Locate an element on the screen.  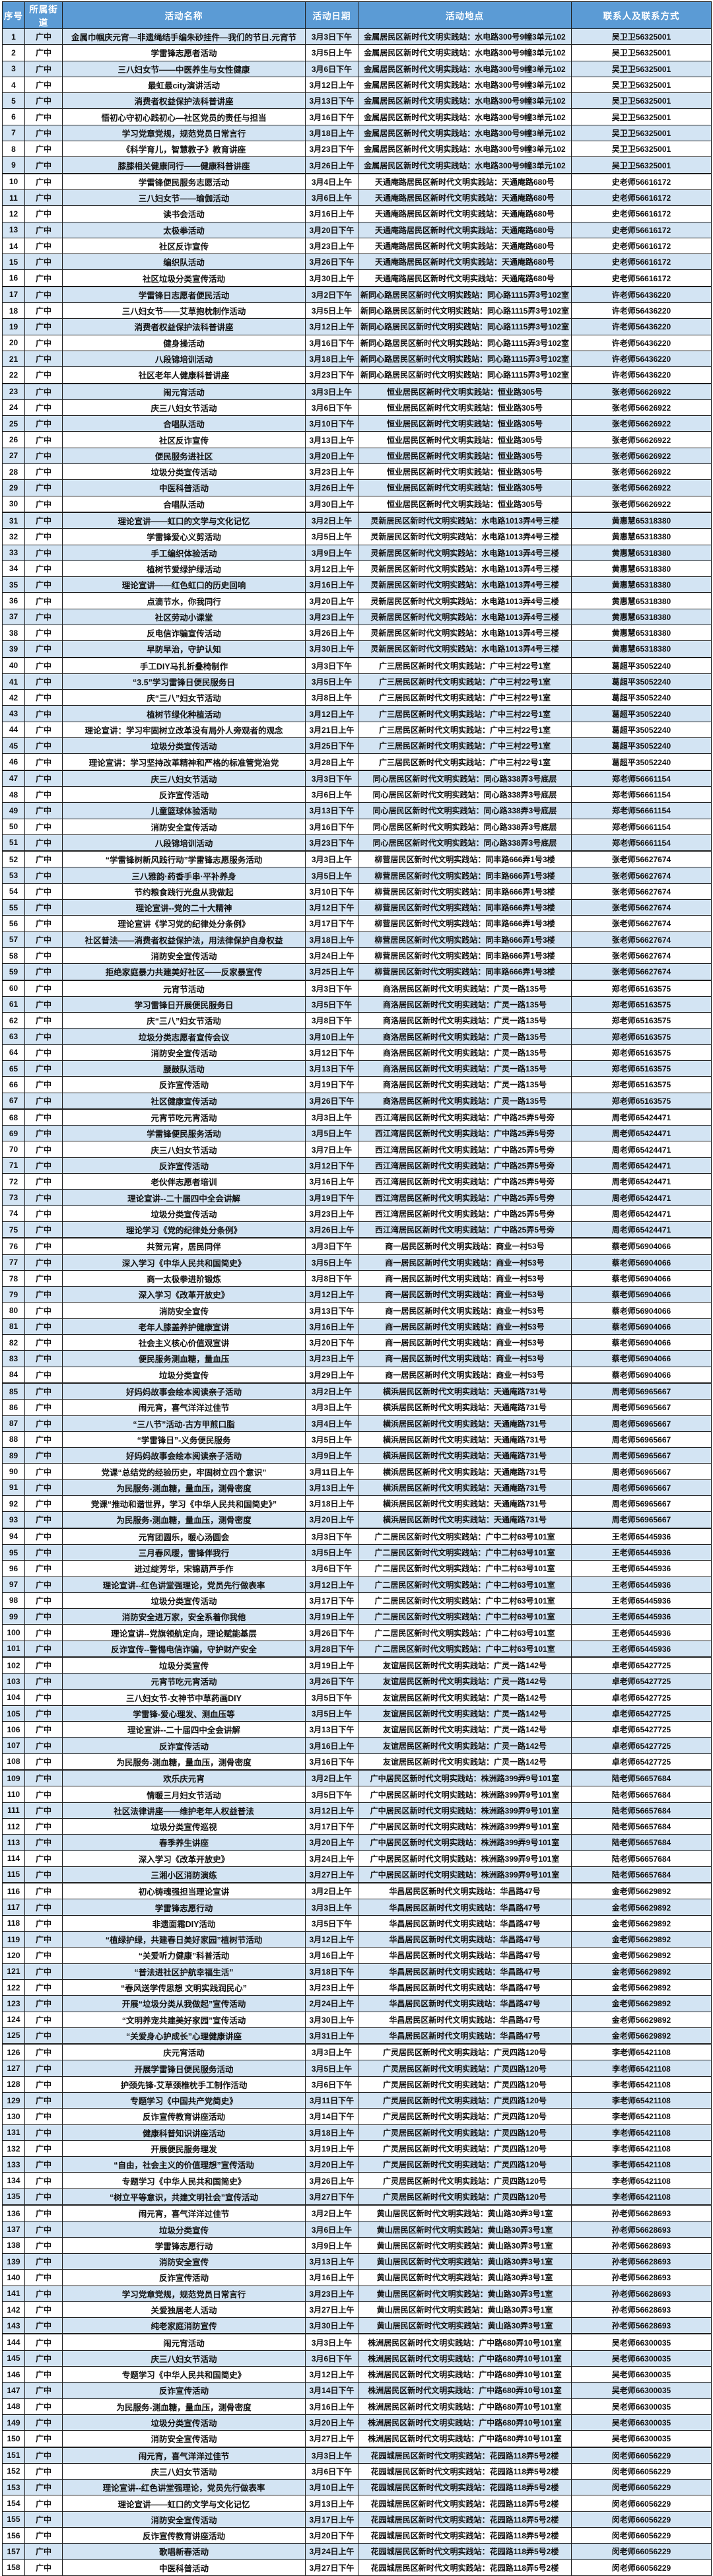
serial-number-cell: 6 is located at coordinates (13, 116).